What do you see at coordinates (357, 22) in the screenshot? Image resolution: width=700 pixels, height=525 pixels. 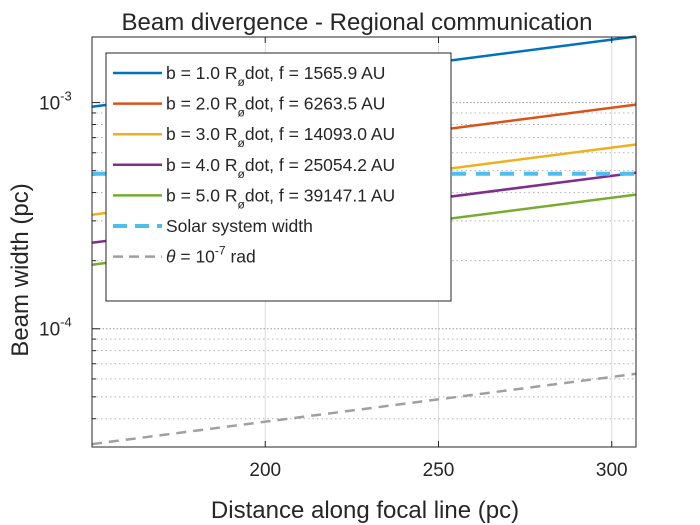 I see `chart-title: Beam divergence - Regional communication` at bounding box center [357, 22].